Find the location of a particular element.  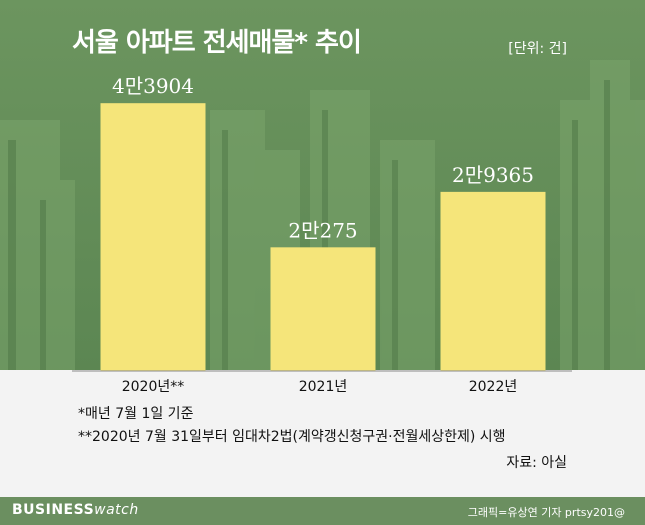

brand-logo: BUSINESSwatch is located at coordinates (75, 510).